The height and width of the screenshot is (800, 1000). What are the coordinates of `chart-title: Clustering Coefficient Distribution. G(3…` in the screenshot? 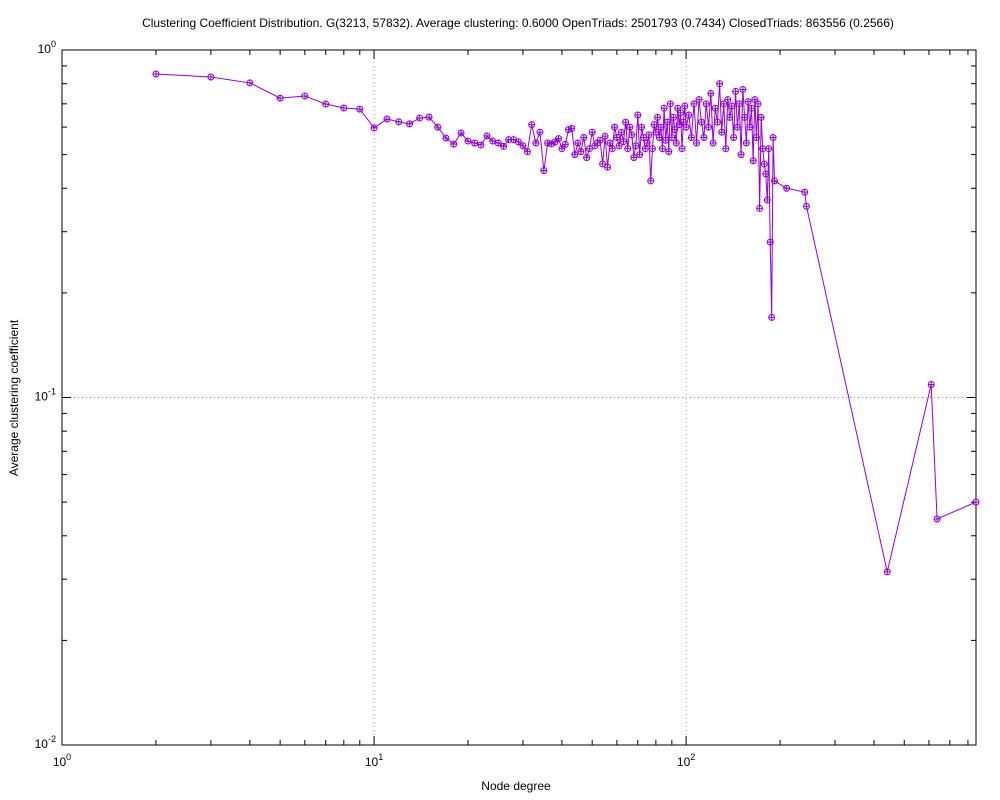 It's located at (518, 23).